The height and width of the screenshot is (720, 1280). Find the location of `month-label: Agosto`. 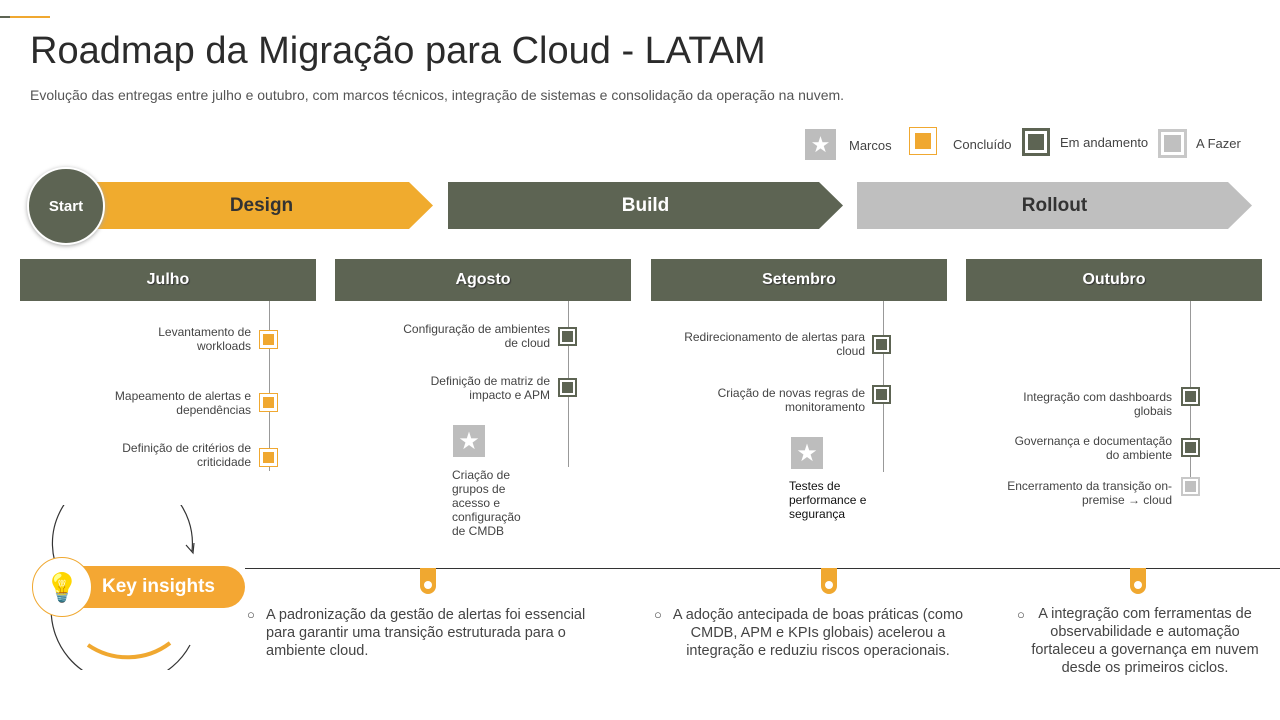

month-label: Agosto is located at coordinates (483, 279).